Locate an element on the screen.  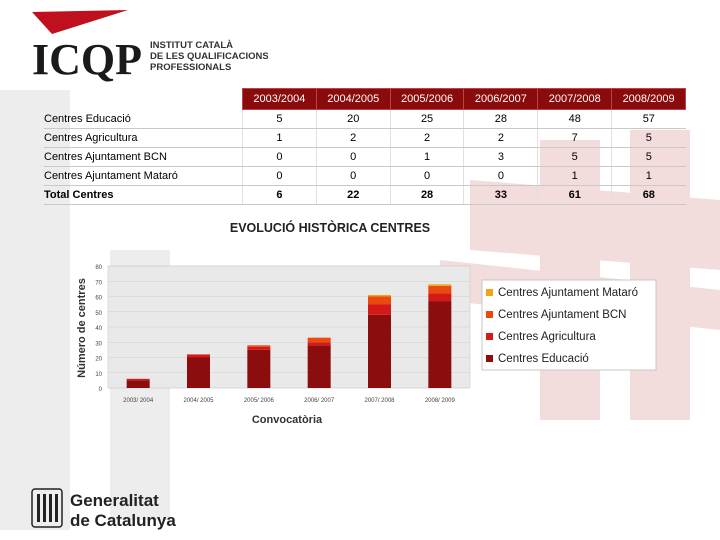
table-cell: 68 is located at coordinates (648, 195).